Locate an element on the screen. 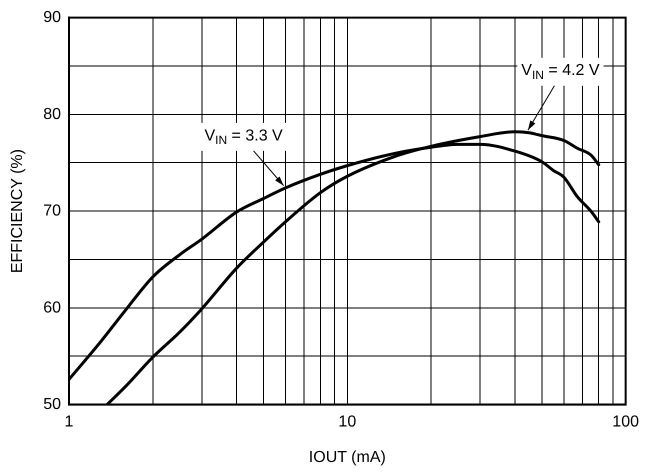 This screenshot has height=475, width=647. y-tick-label: 50 is located at coordinates (52, 405).